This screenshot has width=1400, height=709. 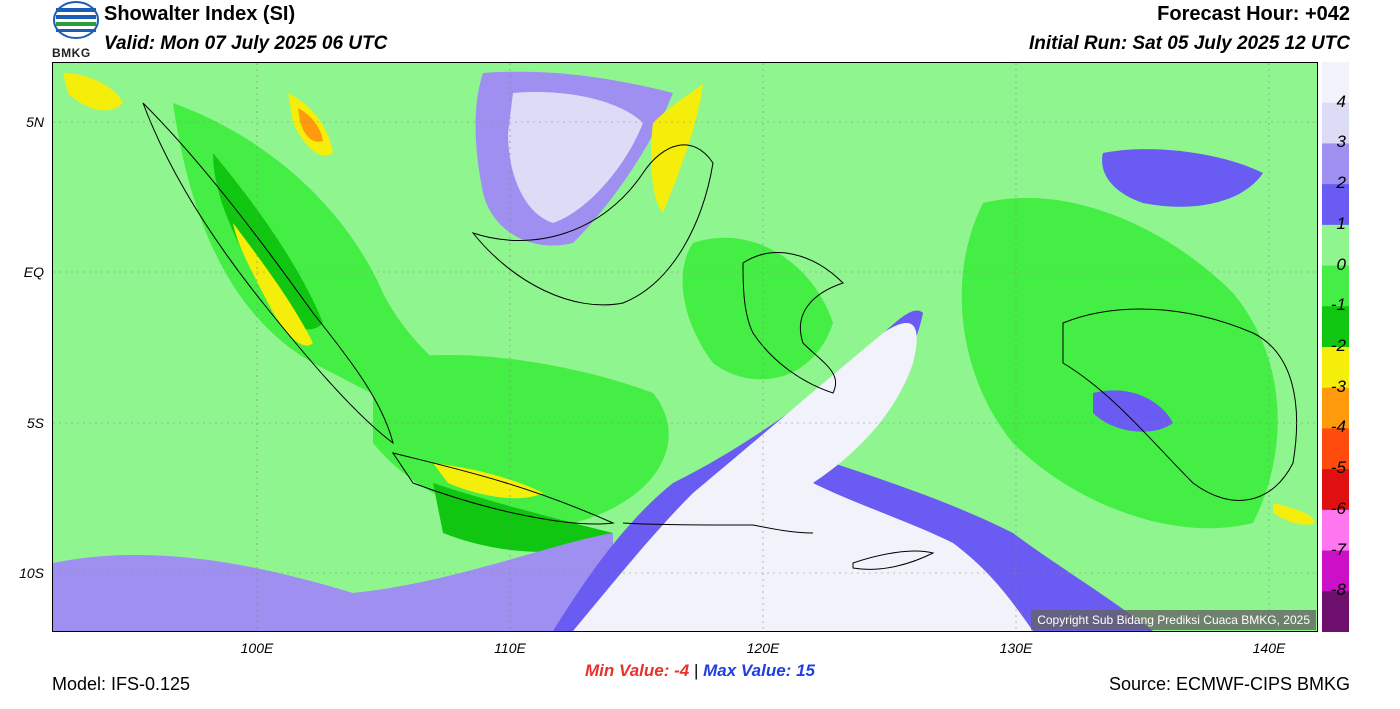 I want to click on coastline-sumatra, so click(x=268, y=273).